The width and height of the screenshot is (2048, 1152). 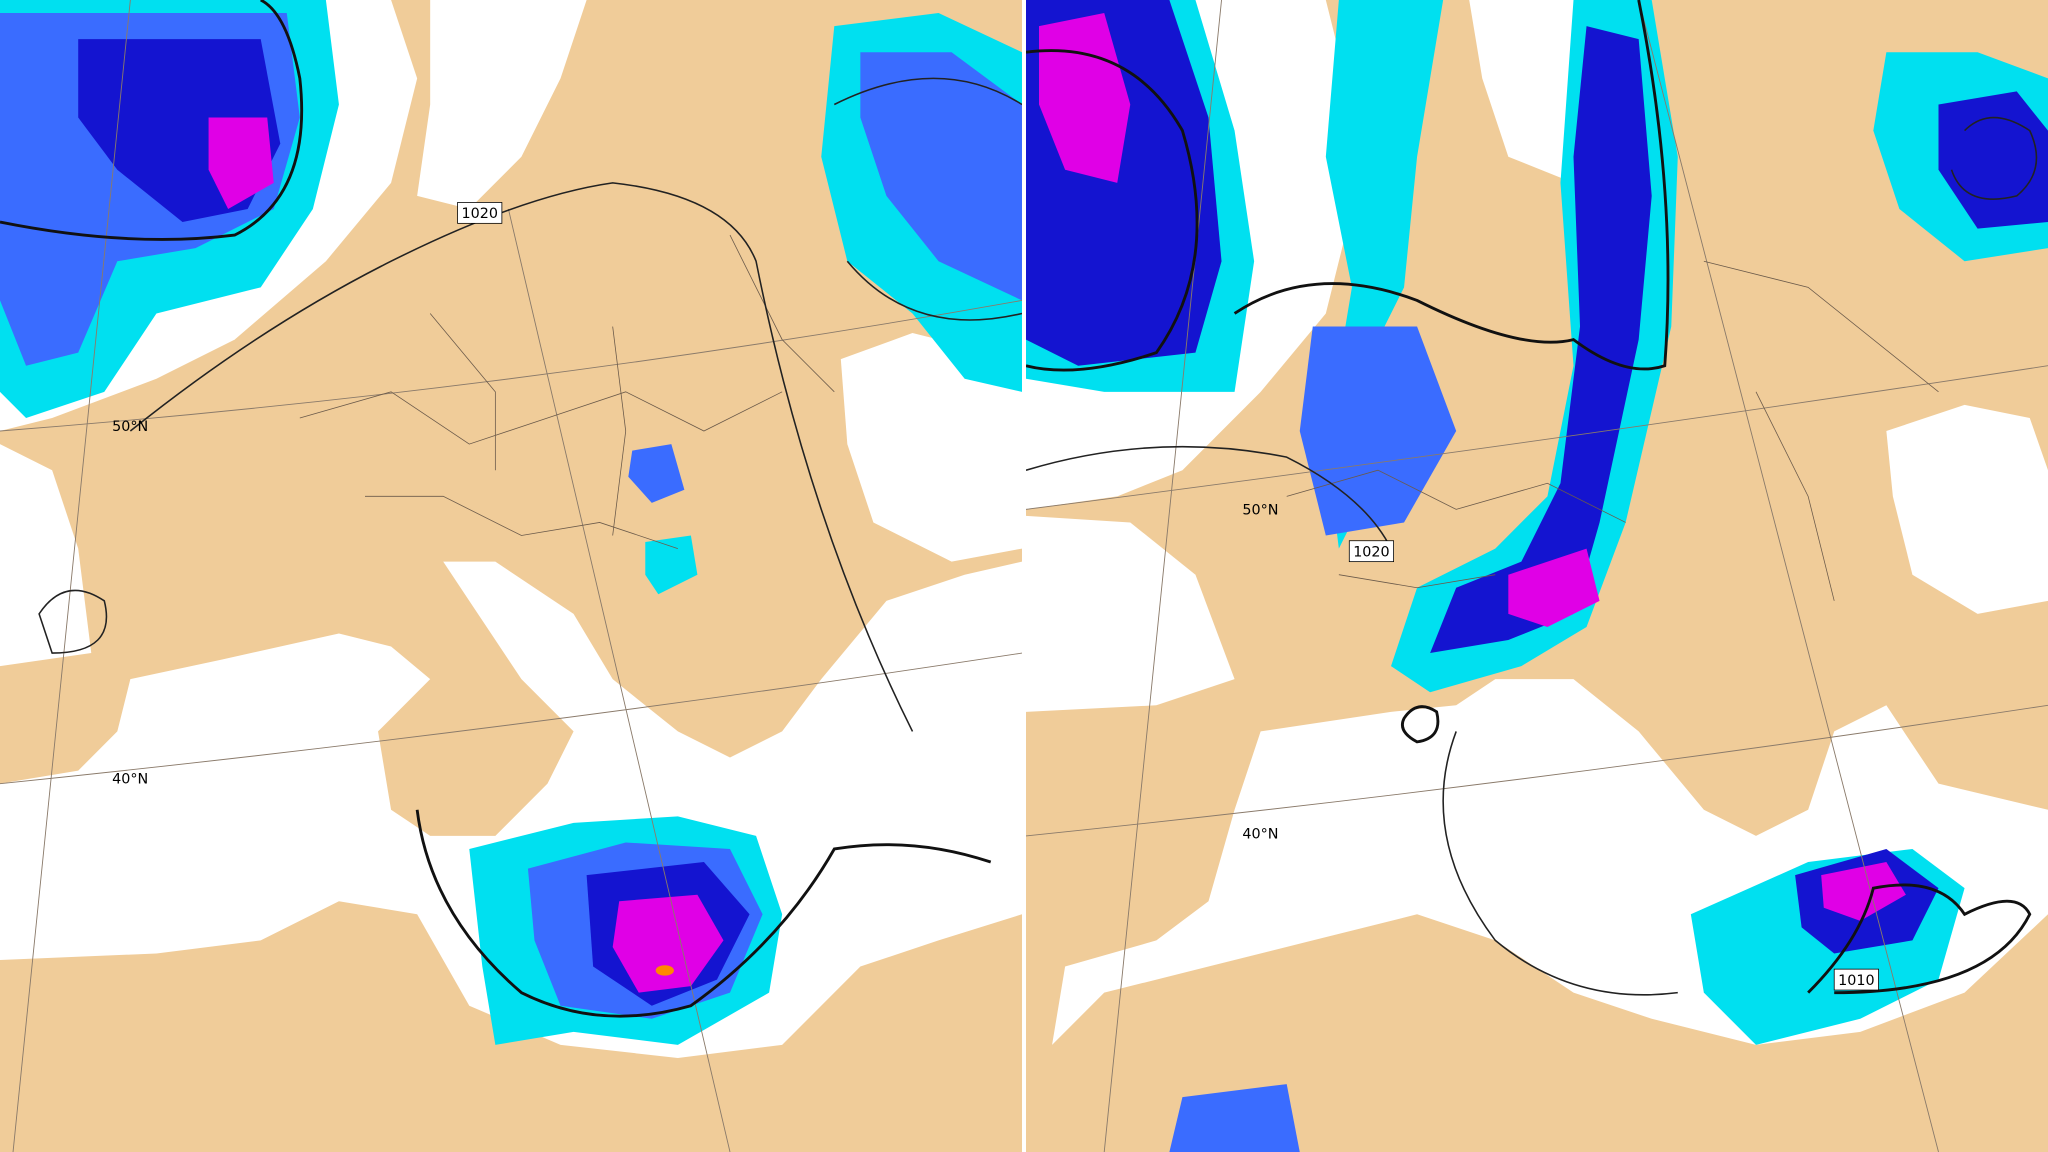 I want to click on precip-peak, so click(x=664, y=970).